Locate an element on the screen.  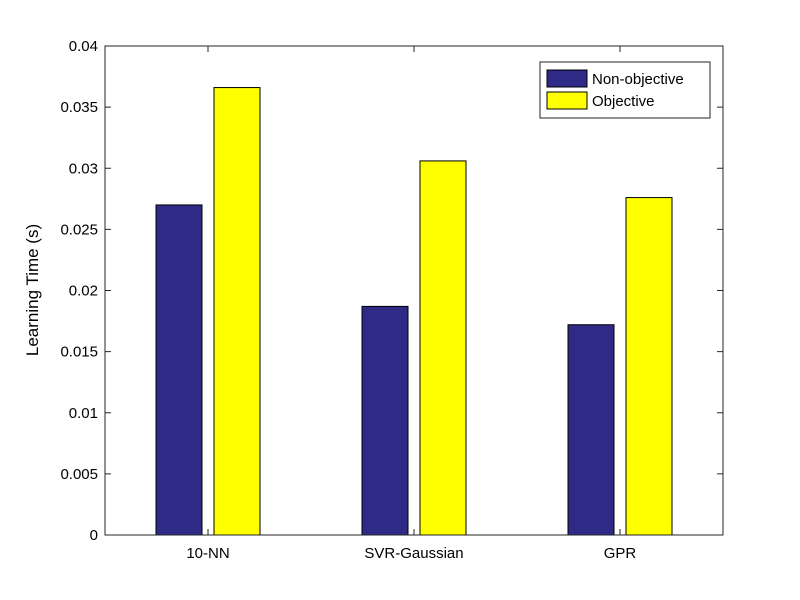
bar-non-objective-svr-gaussian is located at coordinates (385, 420).